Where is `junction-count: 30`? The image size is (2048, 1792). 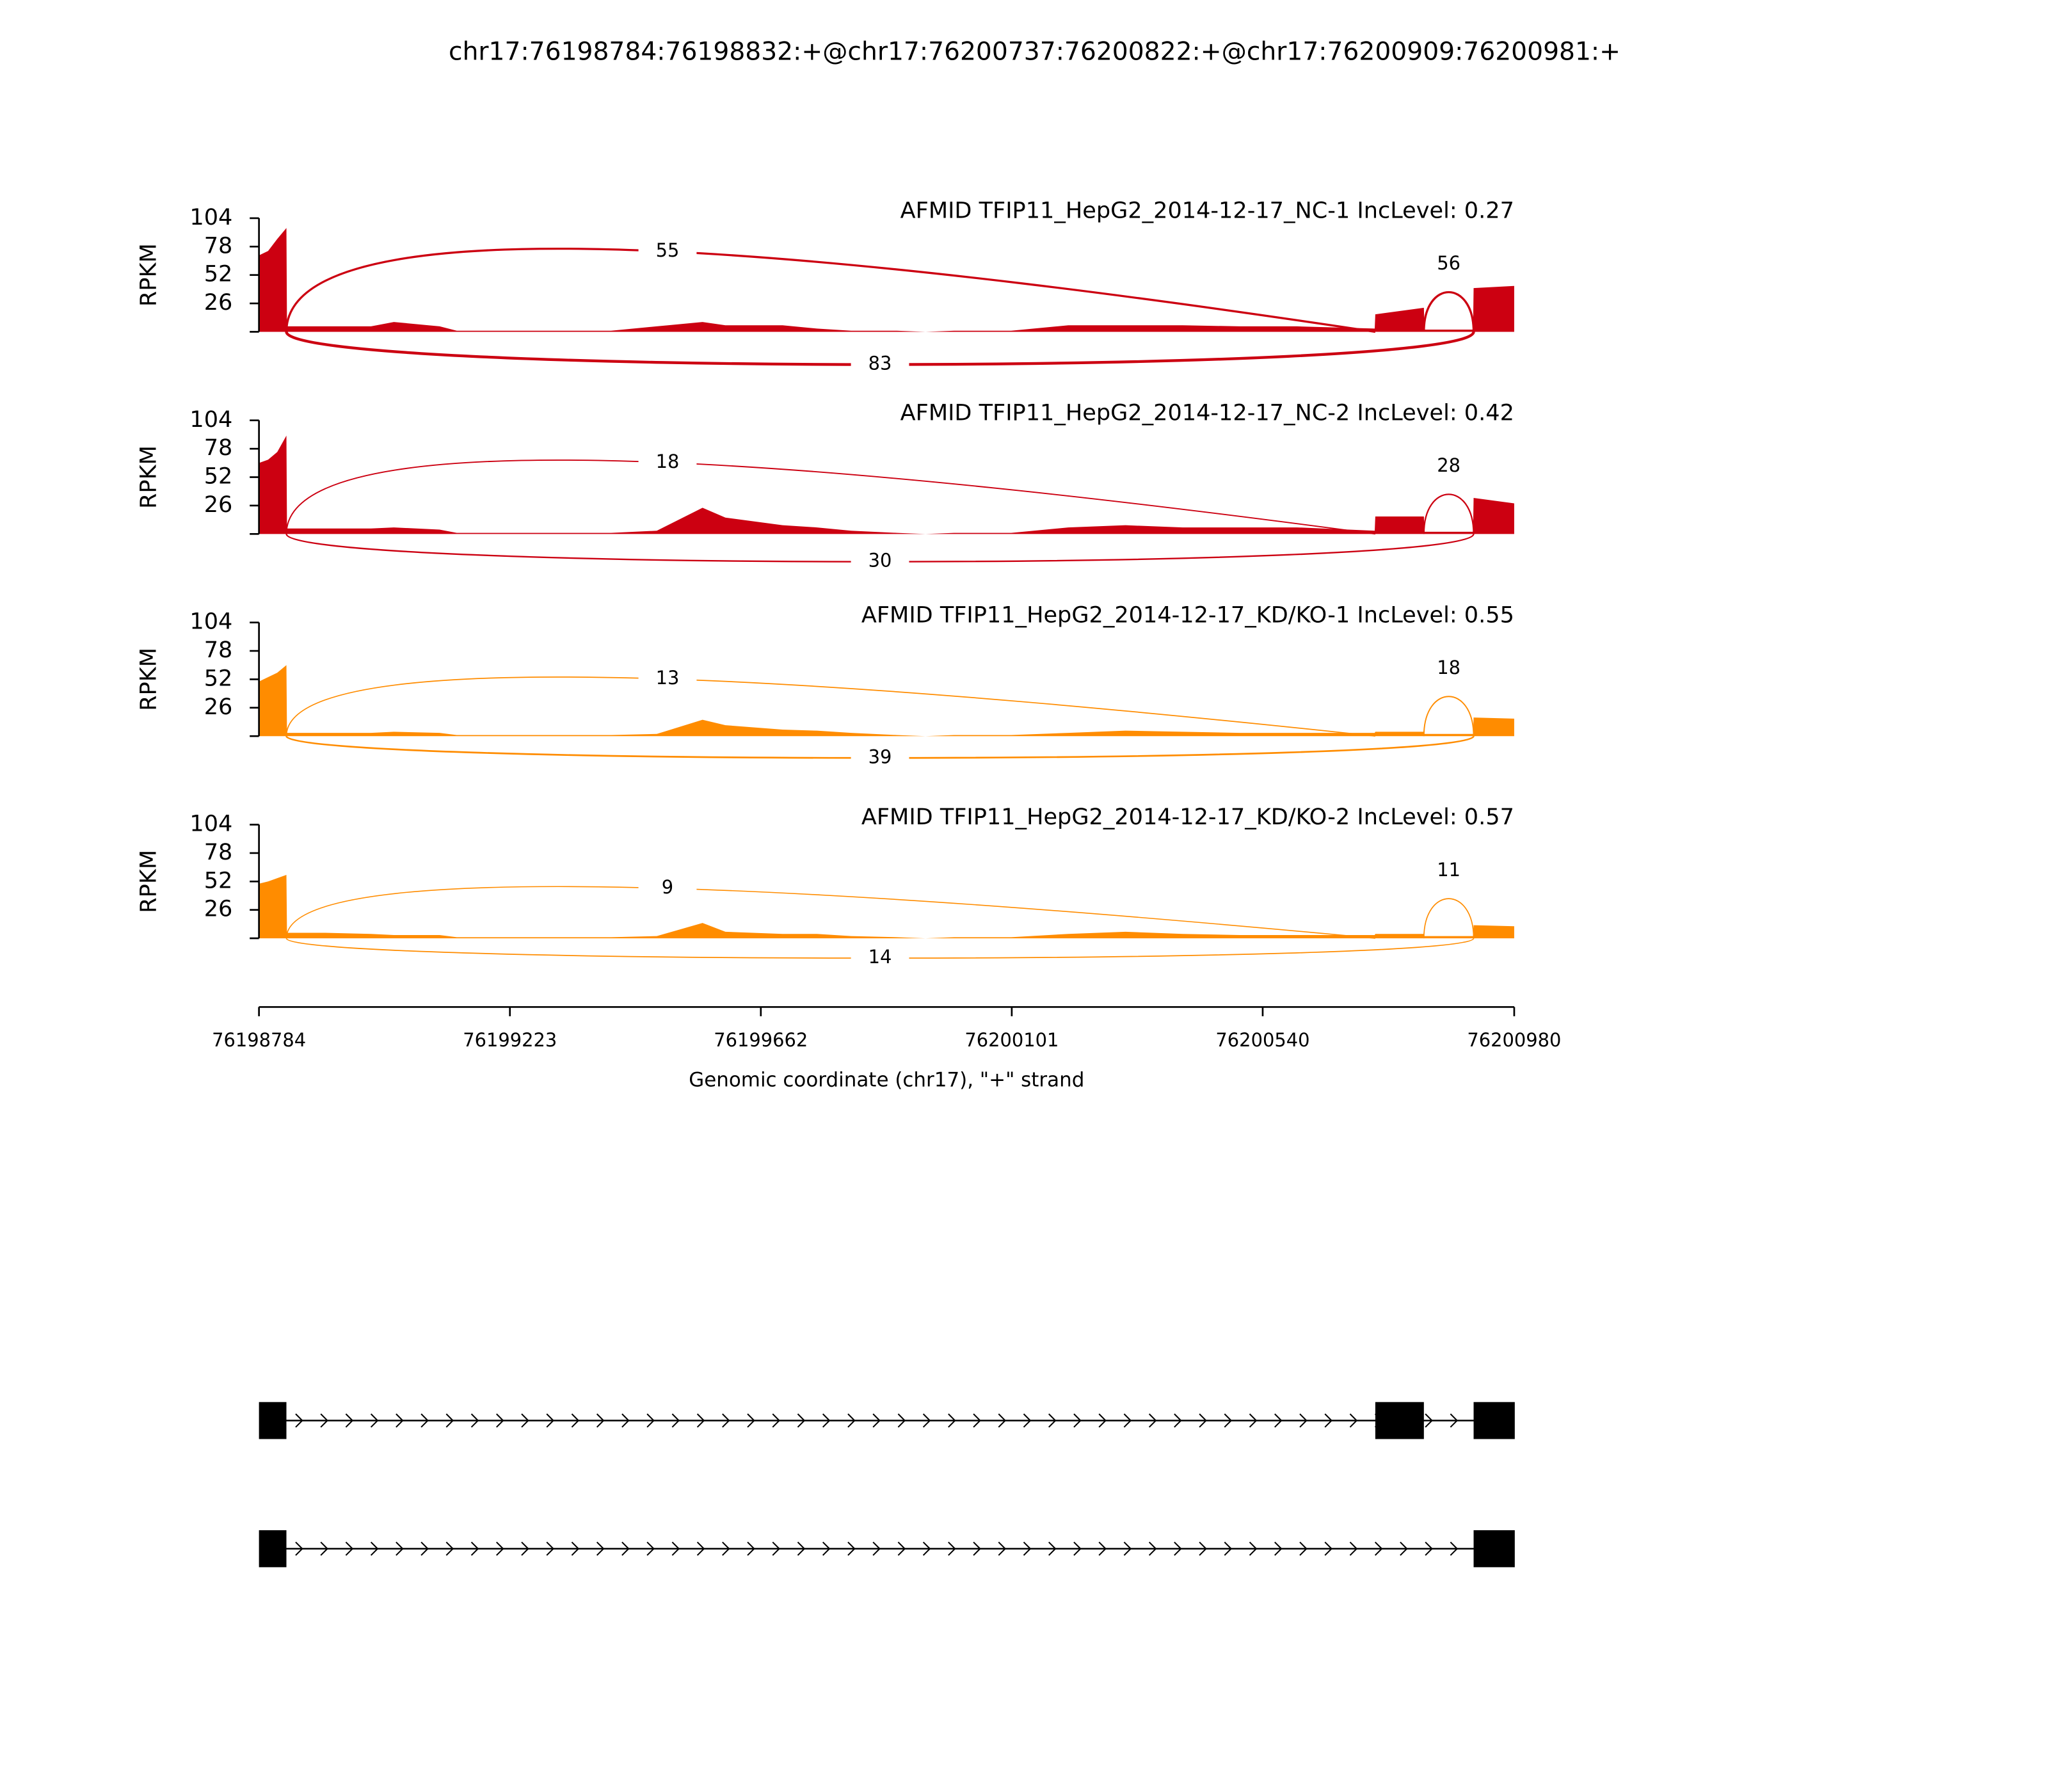
junction-count: 30 is located at coordinates (880, 561).